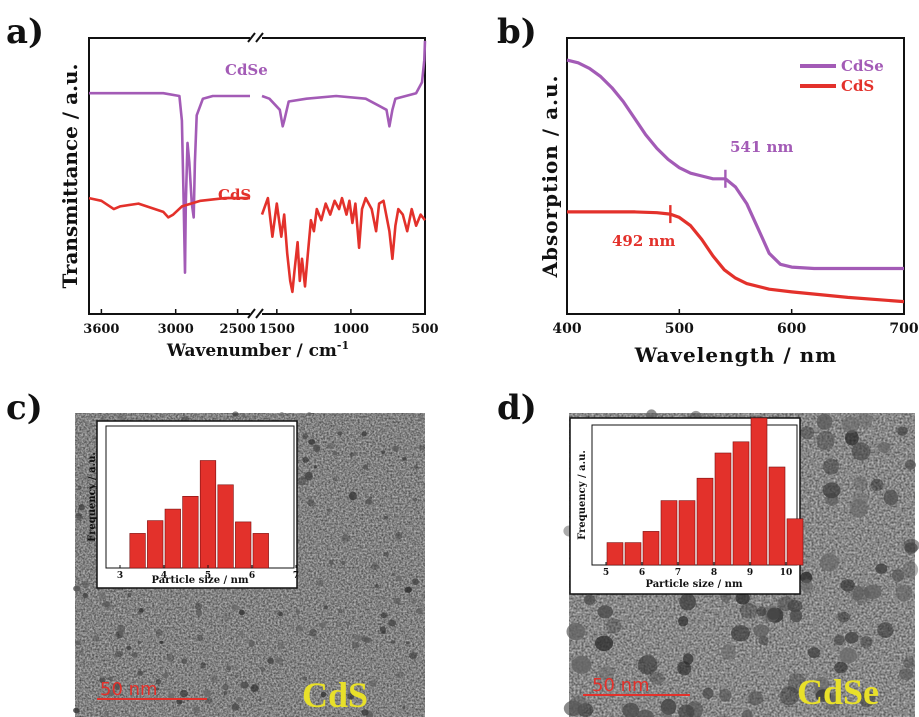 Image resolution: width=919 pixels, height=717 pixels. What do you see at coordinates (252, 576) in the screenshot?
I see `hist-cds-x-tick-label: 6` at bounding box center [252, 576].